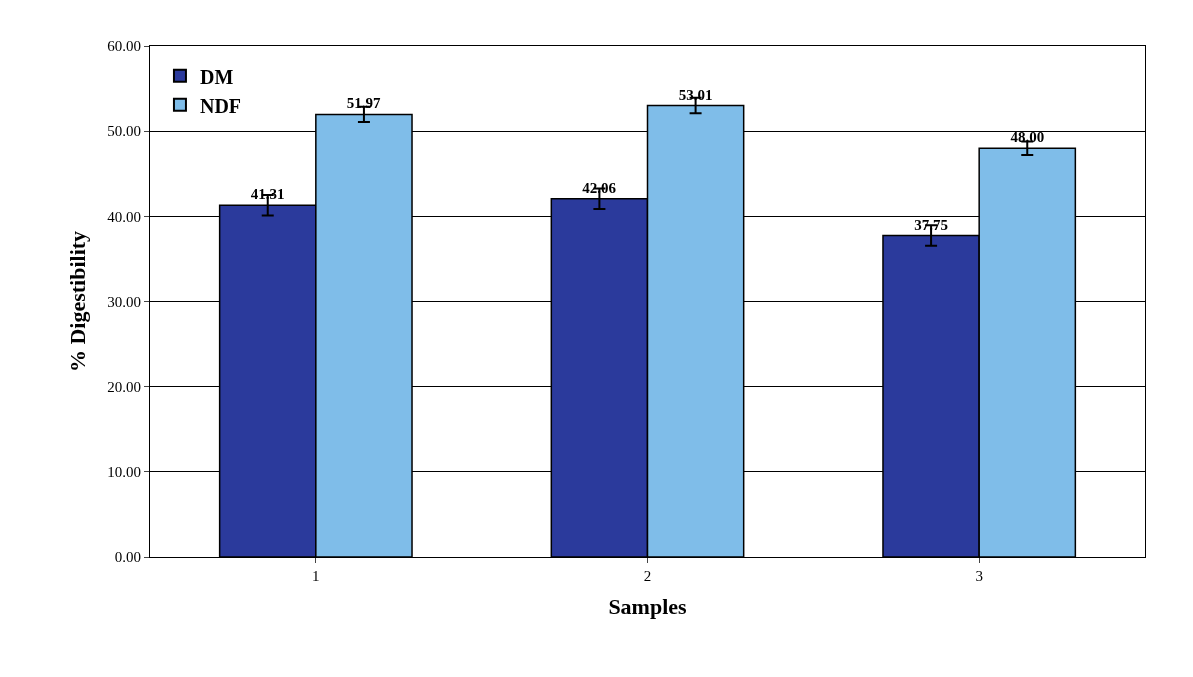 This screenshot has height=677, width=1193. What do you see at coordinates (267, 194) in the screenshot?
I see `text: 41.31` at bounding box center [267, 194].